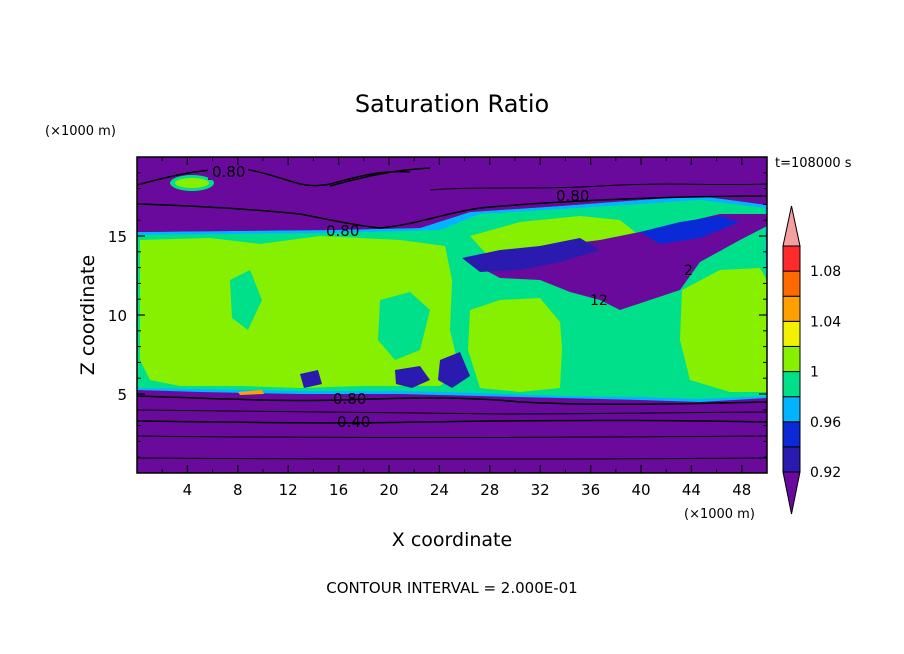  What do you see at coordinates (540, 490) in the screenshot?
I see `x-tick-label: 32` at bounding box center [540, 490].